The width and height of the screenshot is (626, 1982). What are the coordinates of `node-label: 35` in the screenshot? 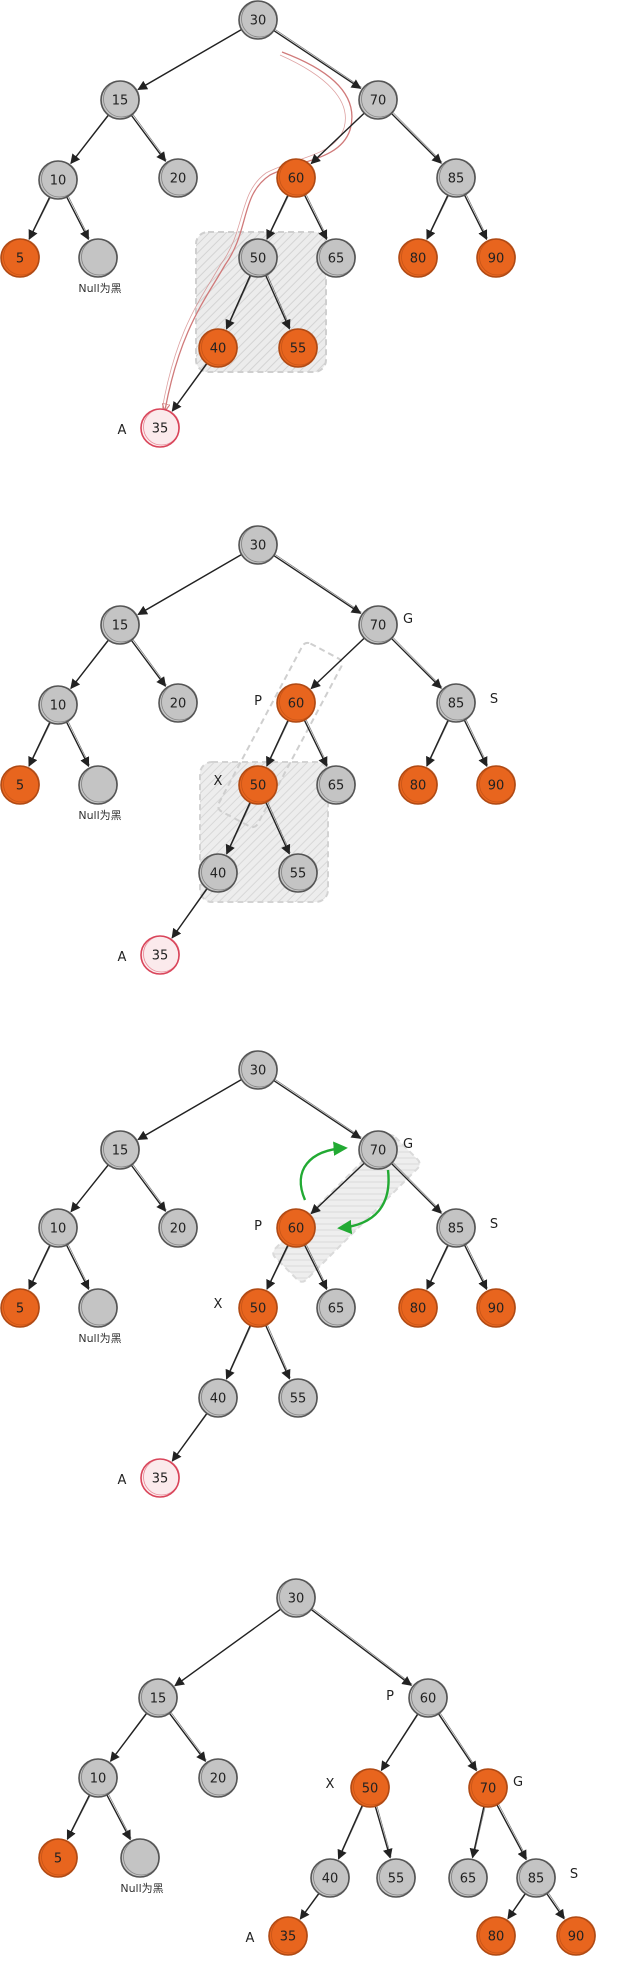 It's located at (160, 429).